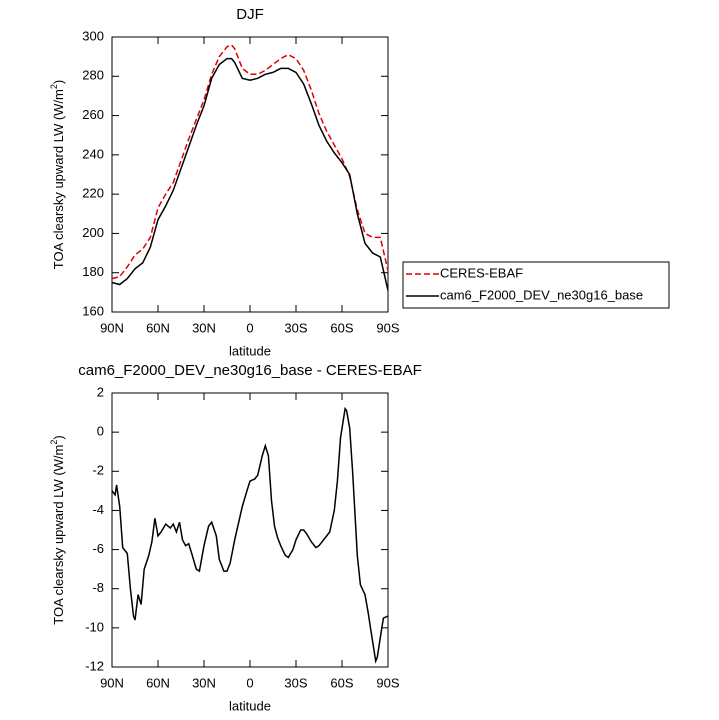 The width and height of the screenshot is (719, 720). I want to click on y-tick-label: -12, so click(94, 665).